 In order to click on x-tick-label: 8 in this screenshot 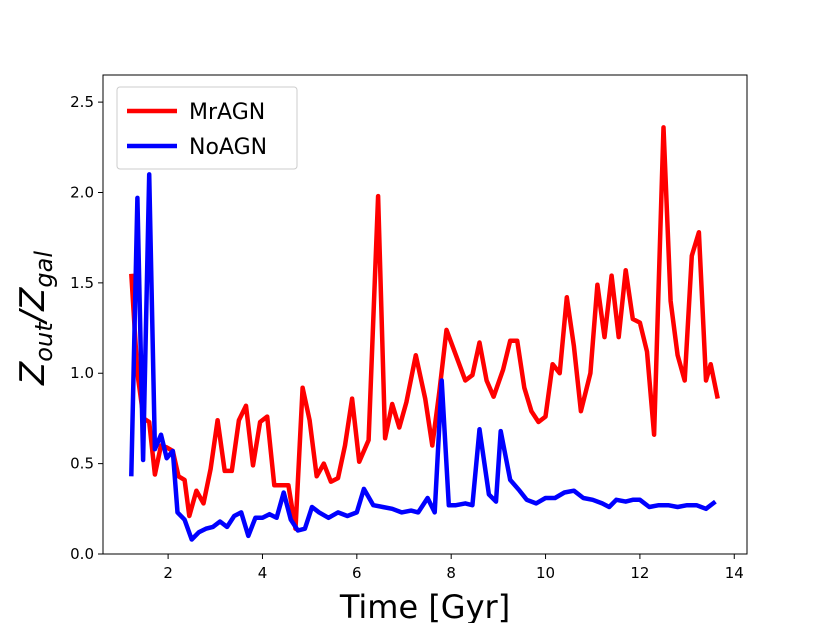, I will do `click(451, 573)`.